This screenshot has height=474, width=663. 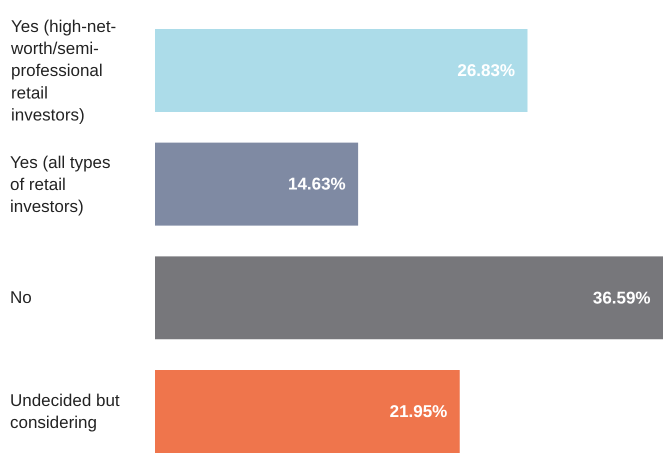 What do you see at coordinates (621, 298) in the screenshot?
I see `data-label: 36.59%` at bounding box center [621, 298].